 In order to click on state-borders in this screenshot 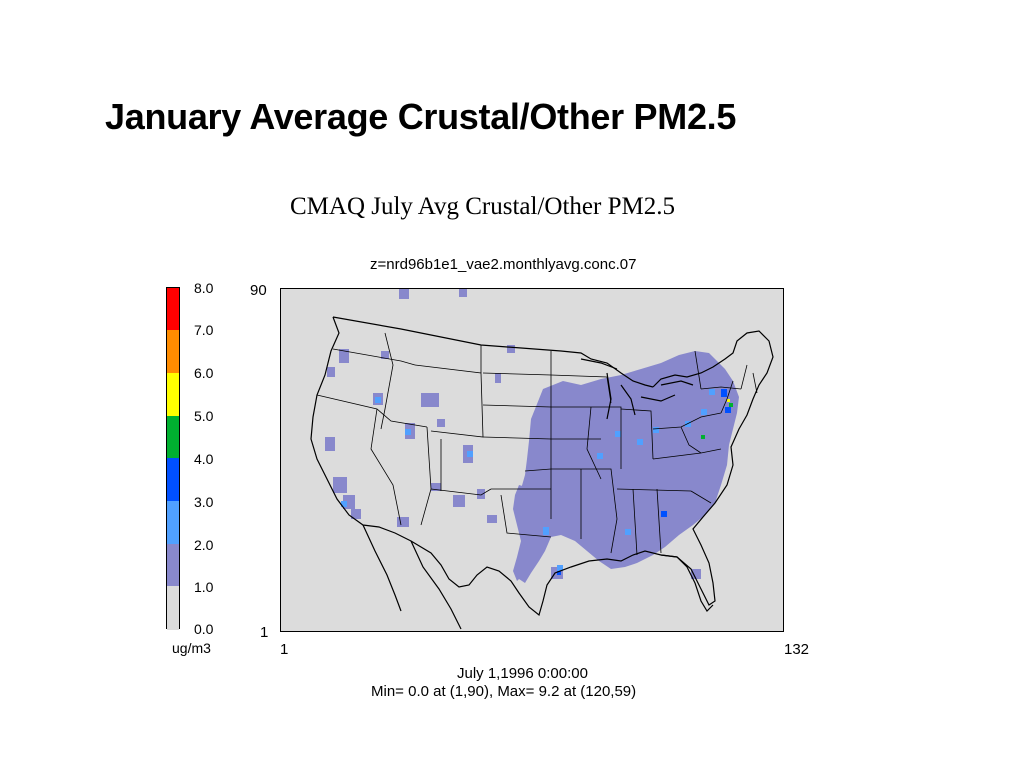, I will do `click(537, 444)`.